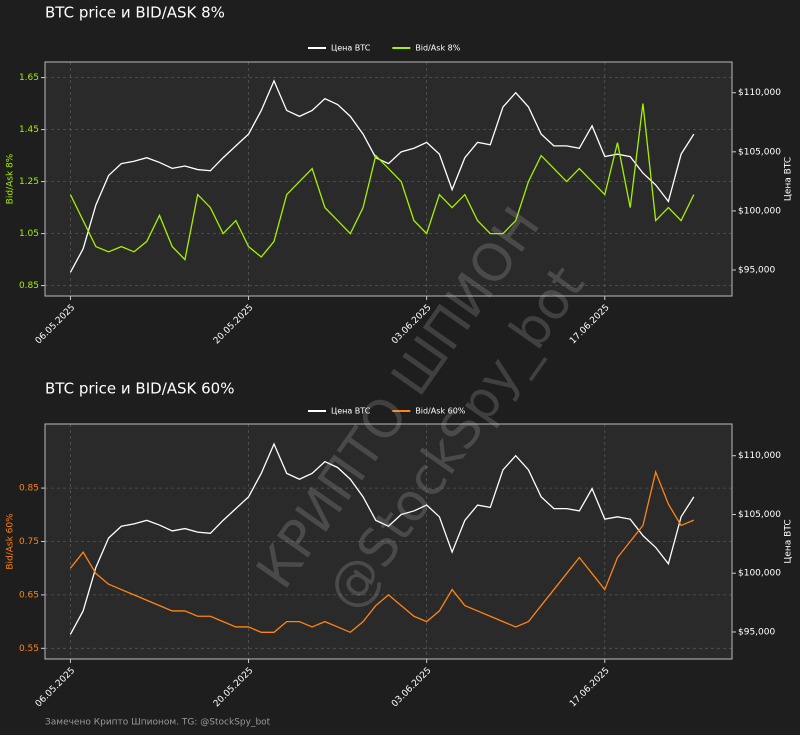 The width and height of the screenshot is (800, 735). Describe the element at coordinates (135, 13) in the screenshot. I see `chart-title: BTC price и BID/ASK 8%` at that location.